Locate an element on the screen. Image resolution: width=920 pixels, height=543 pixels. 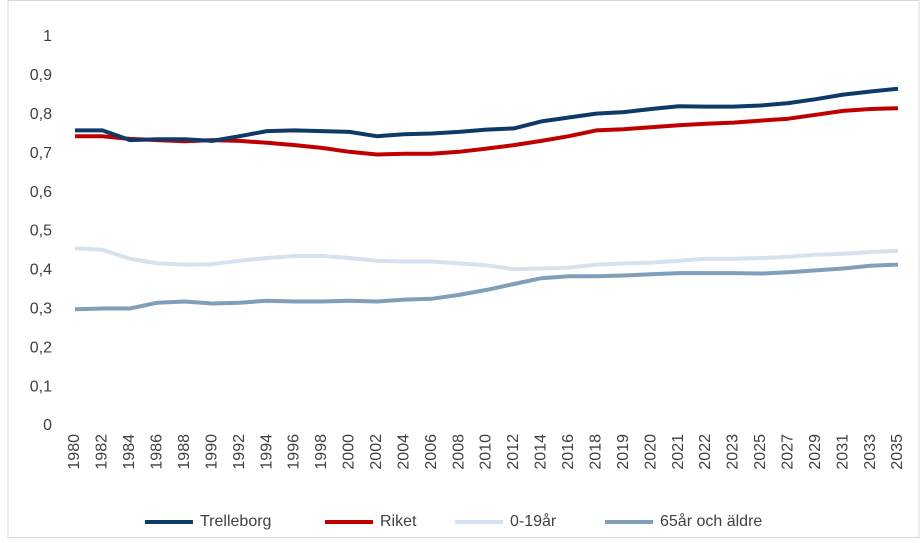
x-tick-label: 2016 is located at coordinates (568, 452).